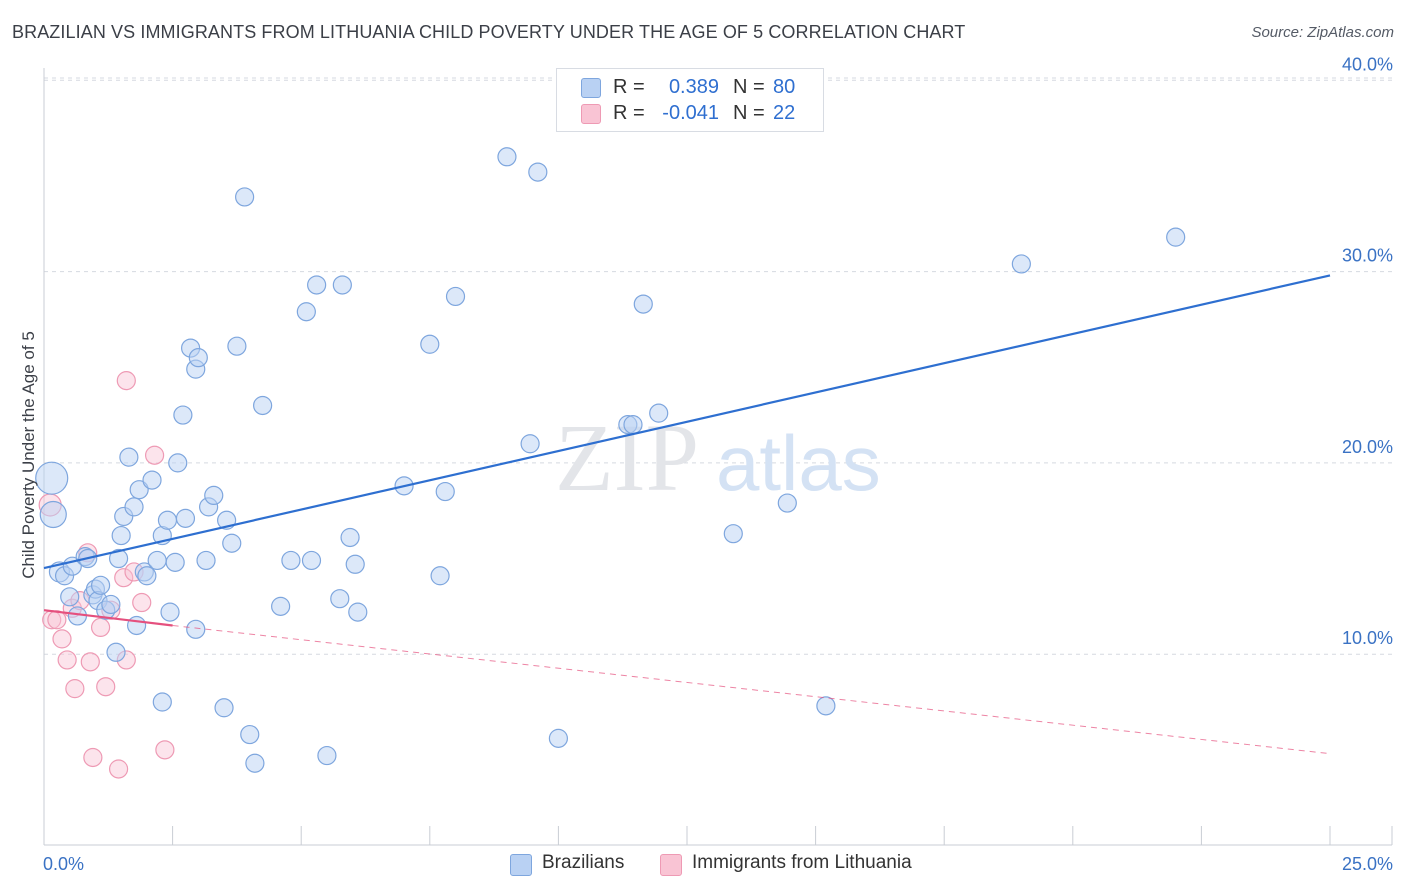 The height and width of the screenshot is (892, 1406). I want to click on legend-n-value: 22, so click(784, 113).